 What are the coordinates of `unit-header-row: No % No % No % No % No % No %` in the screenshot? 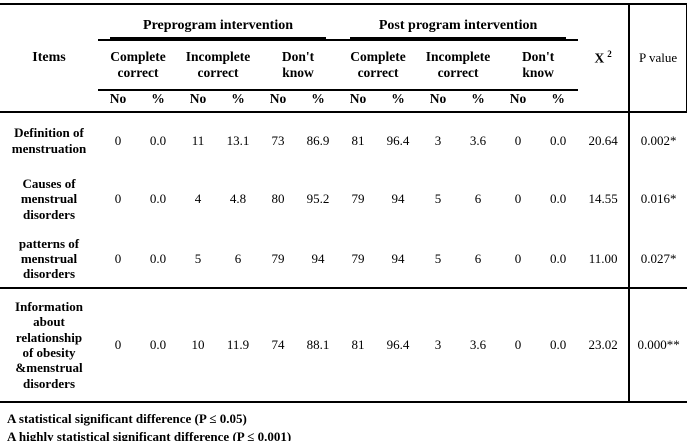 It's located at (343, 101).